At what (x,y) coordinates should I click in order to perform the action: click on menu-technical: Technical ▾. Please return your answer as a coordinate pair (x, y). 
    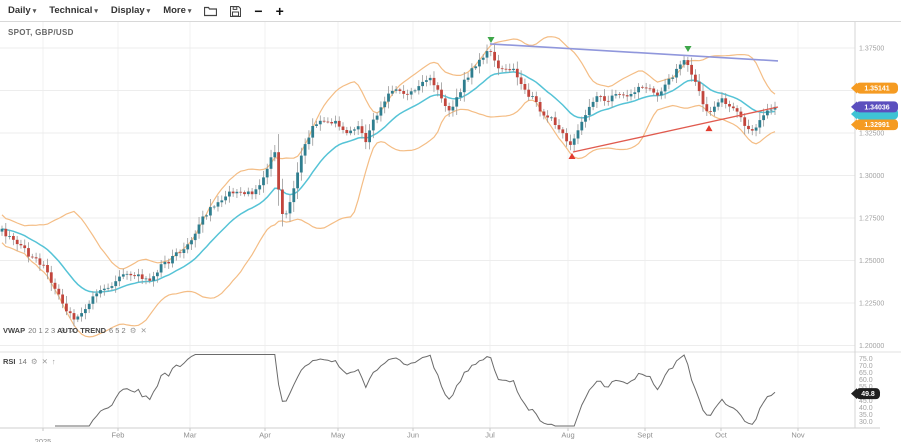
    Looking at the image, I should click on (73, 10).